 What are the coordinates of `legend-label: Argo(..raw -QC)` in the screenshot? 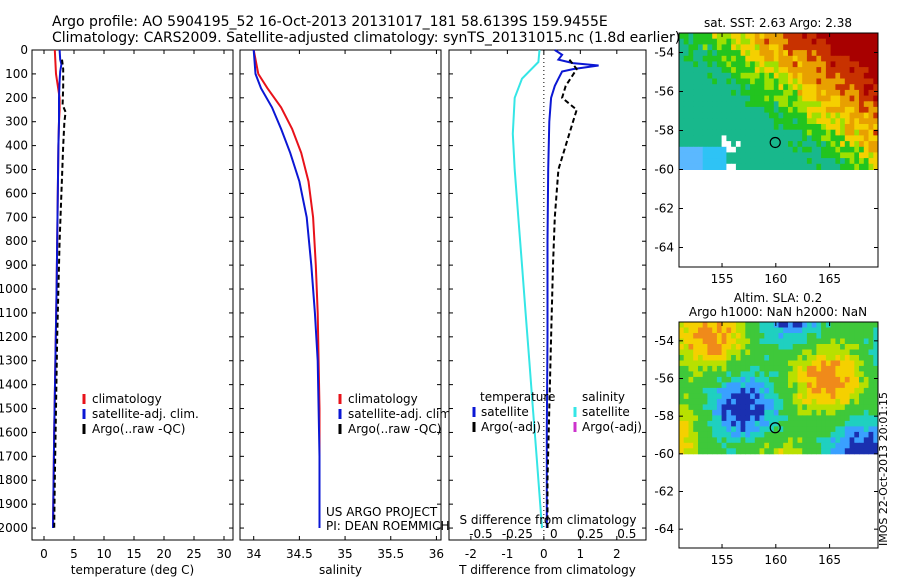 It's located at (394, 429).